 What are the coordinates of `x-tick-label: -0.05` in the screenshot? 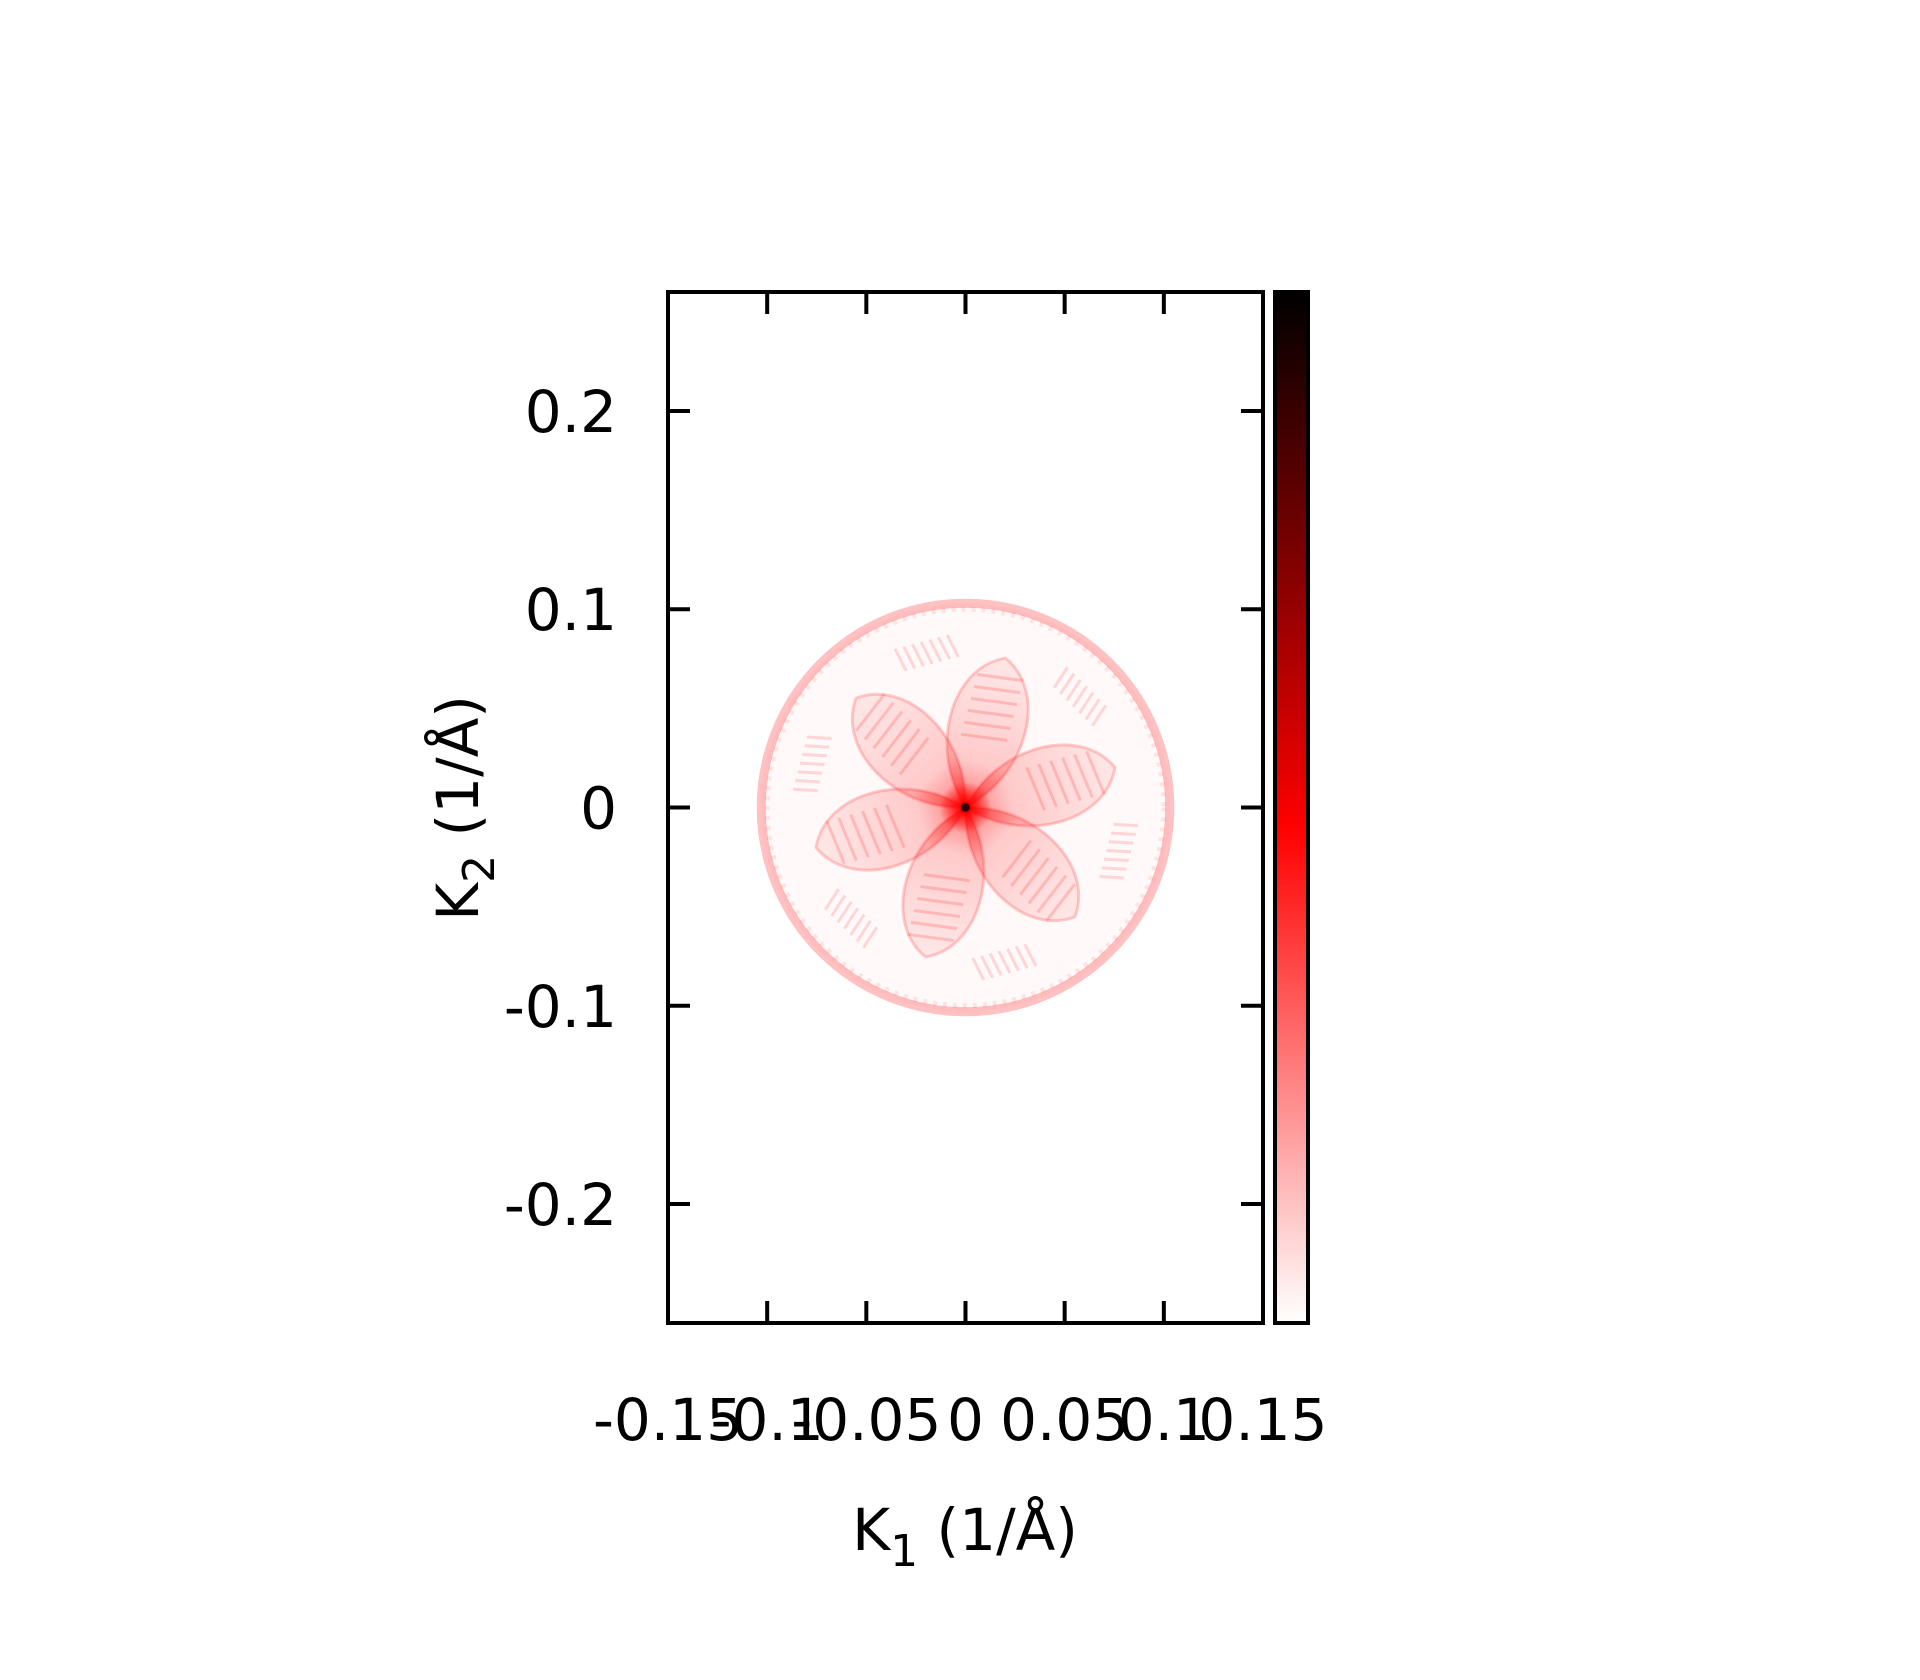 It's located at (866, 1420).